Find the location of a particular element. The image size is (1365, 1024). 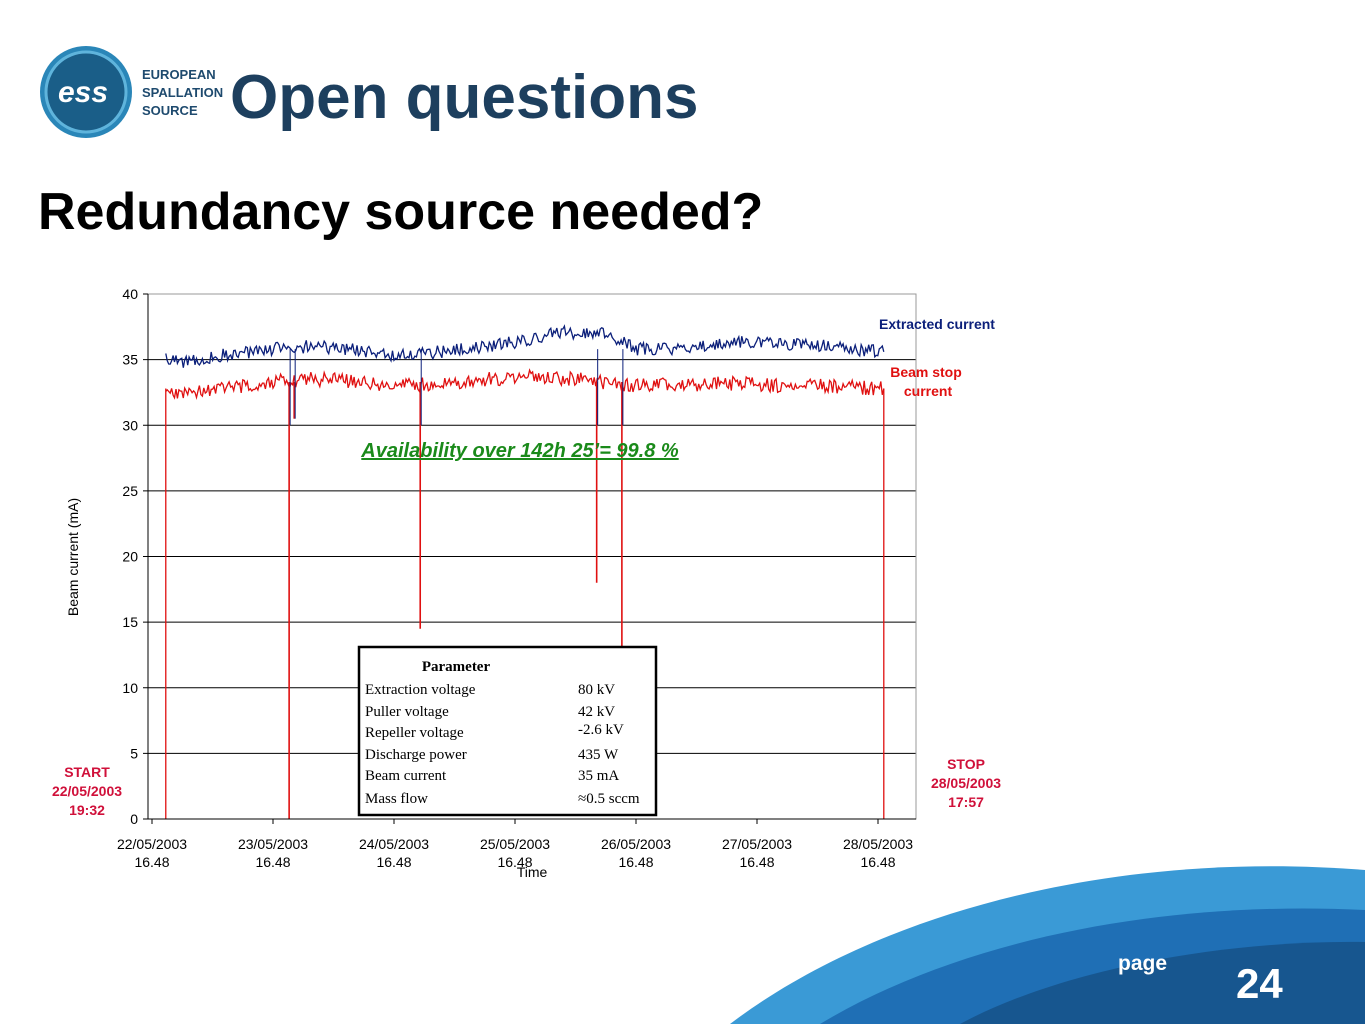

parameter-value: 35 mA is located at coordinates (598, 776).